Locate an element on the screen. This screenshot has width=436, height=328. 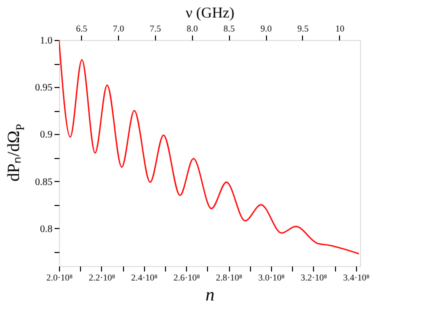
x-tick-label: 2.8·10⁸ is located at coordinates (229, 277).